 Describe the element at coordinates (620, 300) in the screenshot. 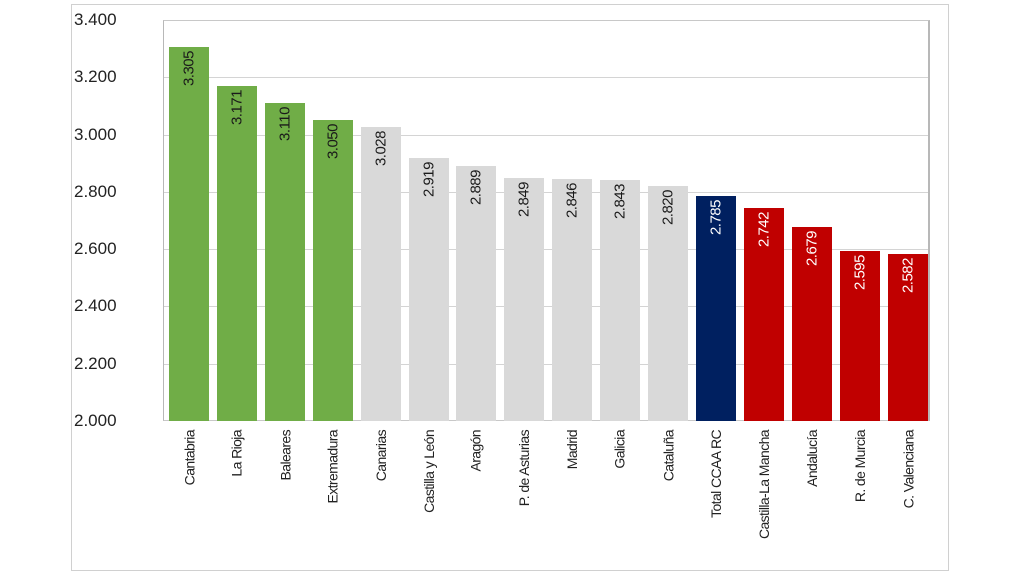

I see `bar-galicia: 2.843` at that location.